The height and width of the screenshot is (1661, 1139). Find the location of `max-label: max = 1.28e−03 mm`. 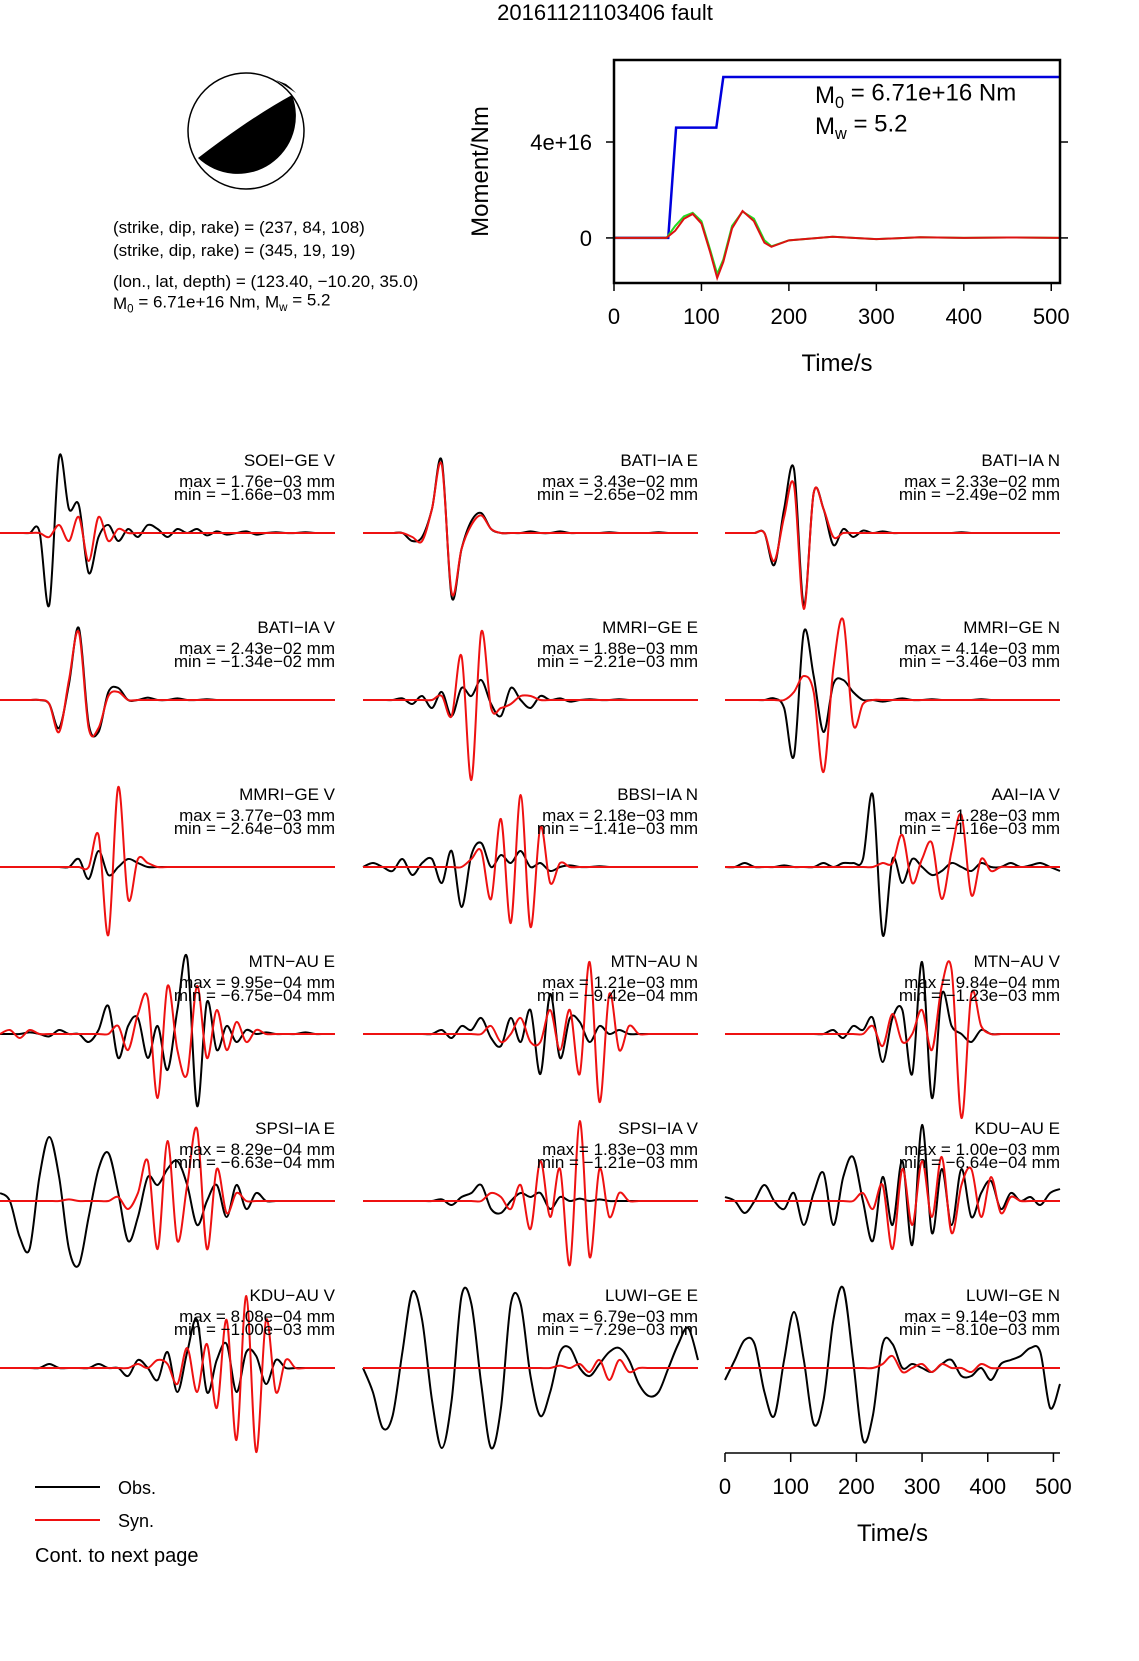

max-label: max = 1.28e−03 mm is located at coordinates (982, 815).